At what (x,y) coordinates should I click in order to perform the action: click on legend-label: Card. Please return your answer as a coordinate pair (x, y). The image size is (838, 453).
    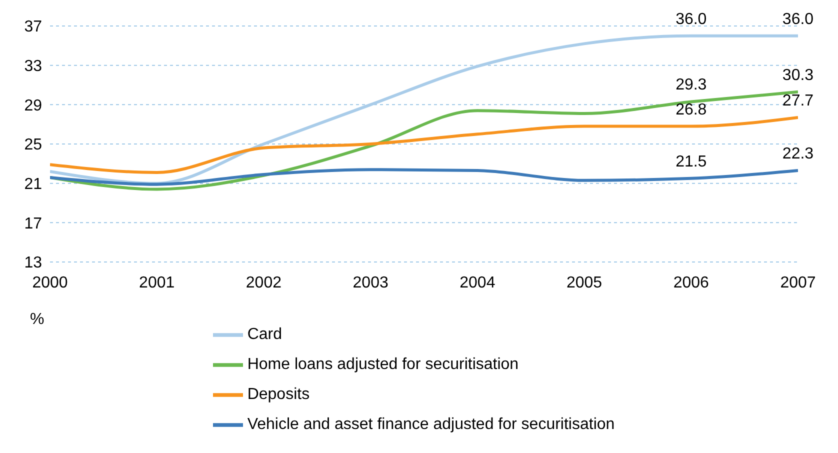
    Looking at the image, I should click on (264, 335).